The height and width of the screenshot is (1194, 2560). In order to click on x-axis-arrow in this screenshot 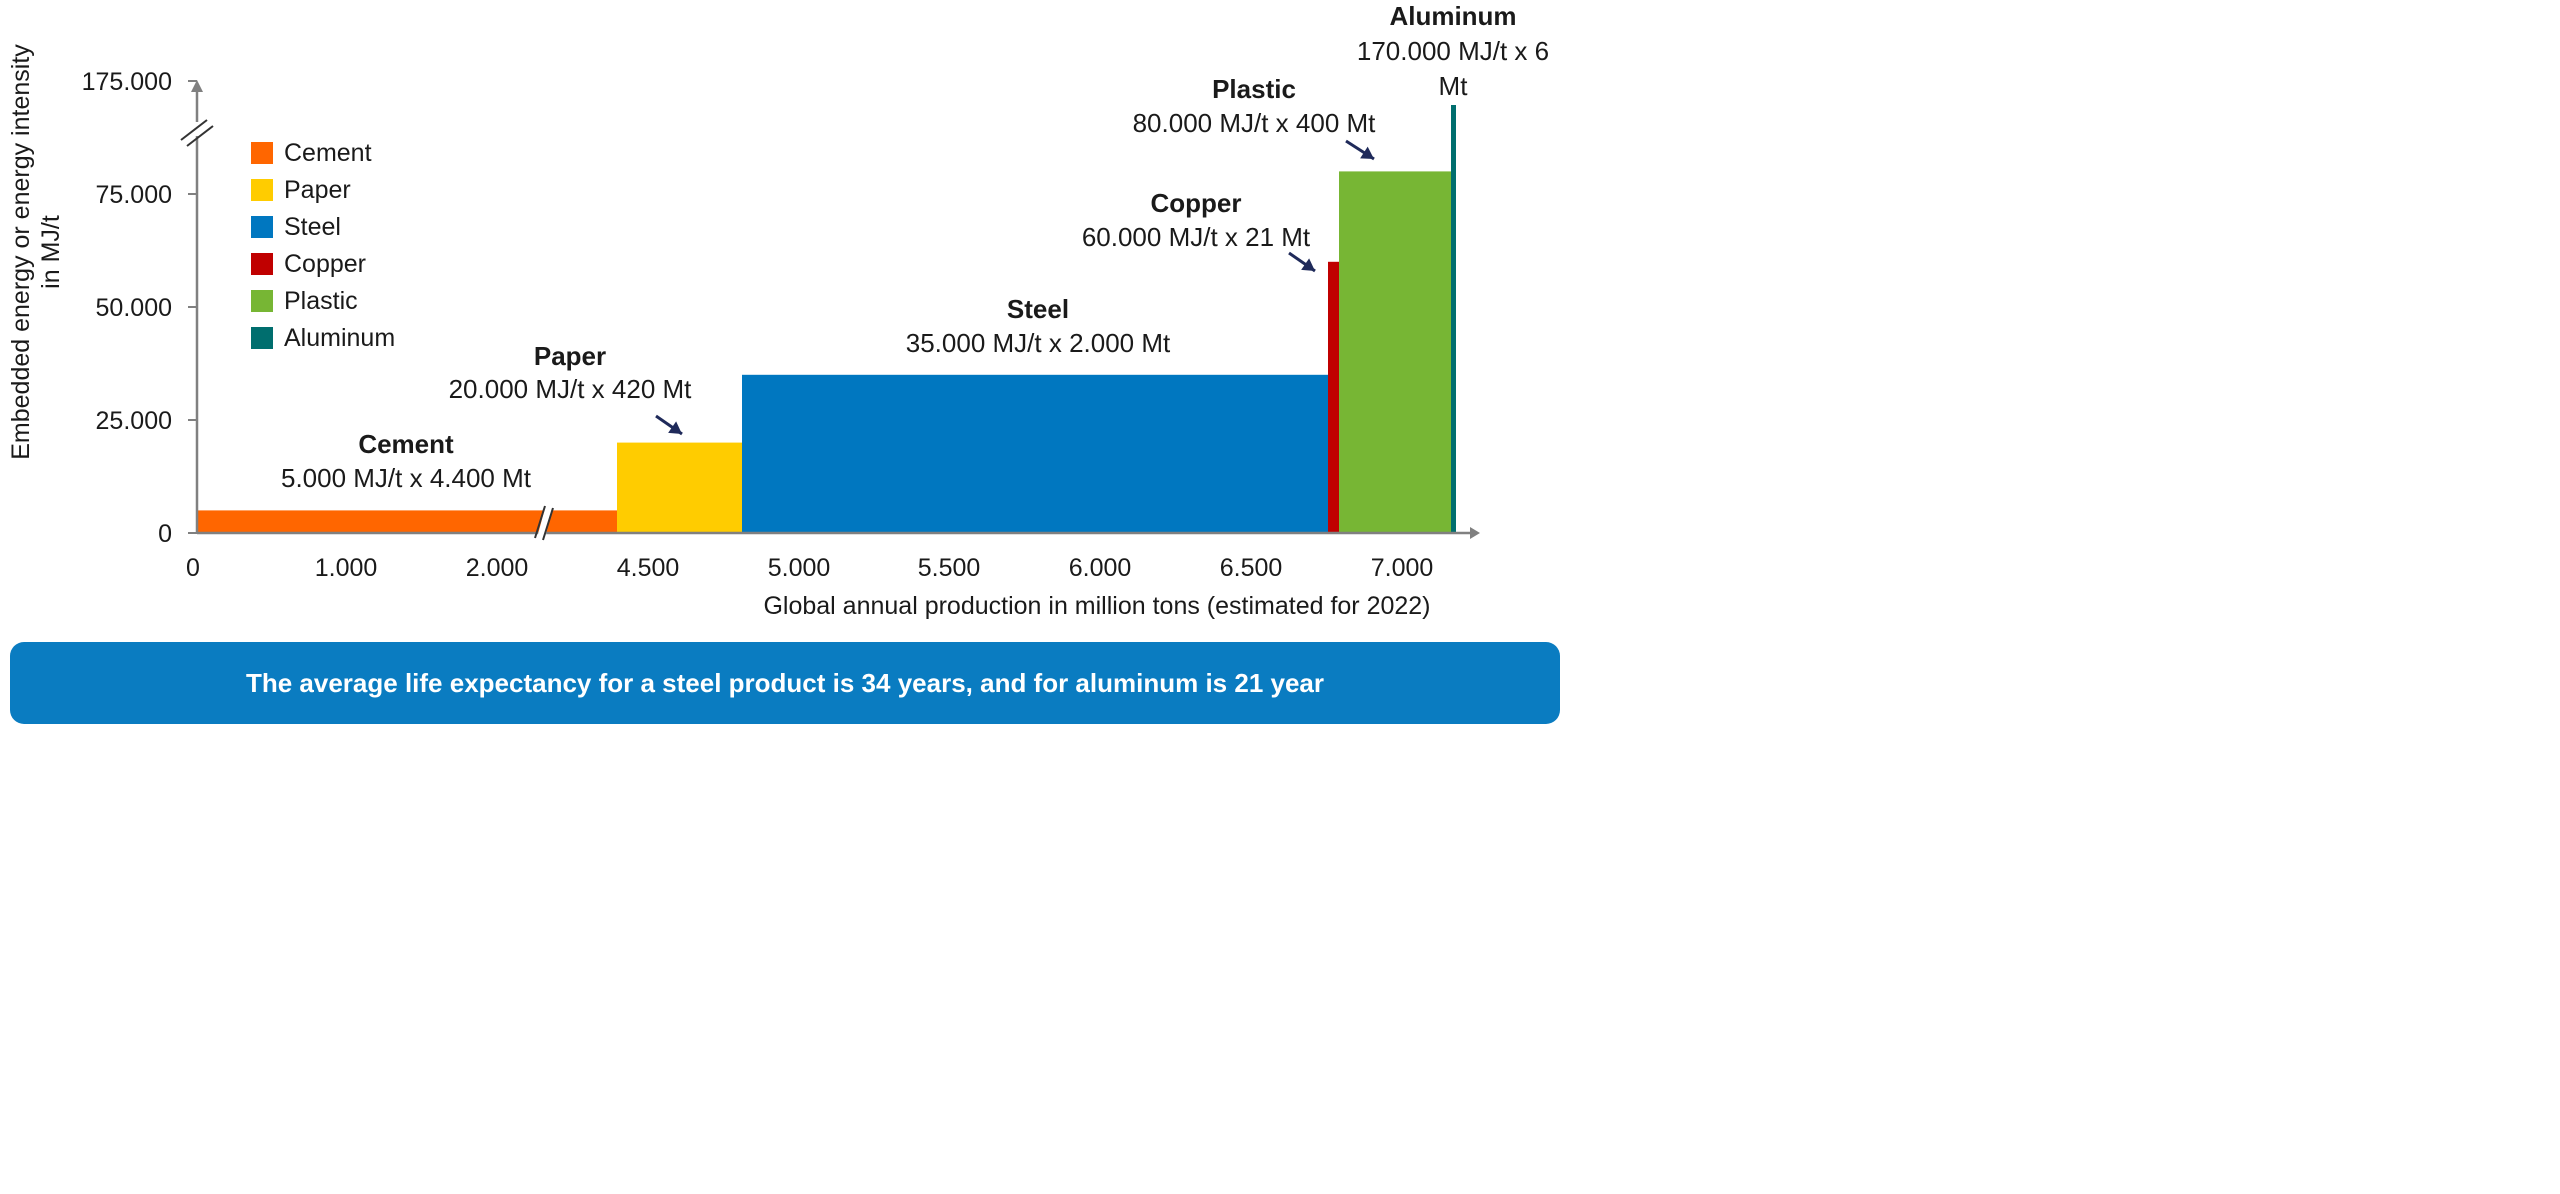, I will do `click(1475, 533)`.